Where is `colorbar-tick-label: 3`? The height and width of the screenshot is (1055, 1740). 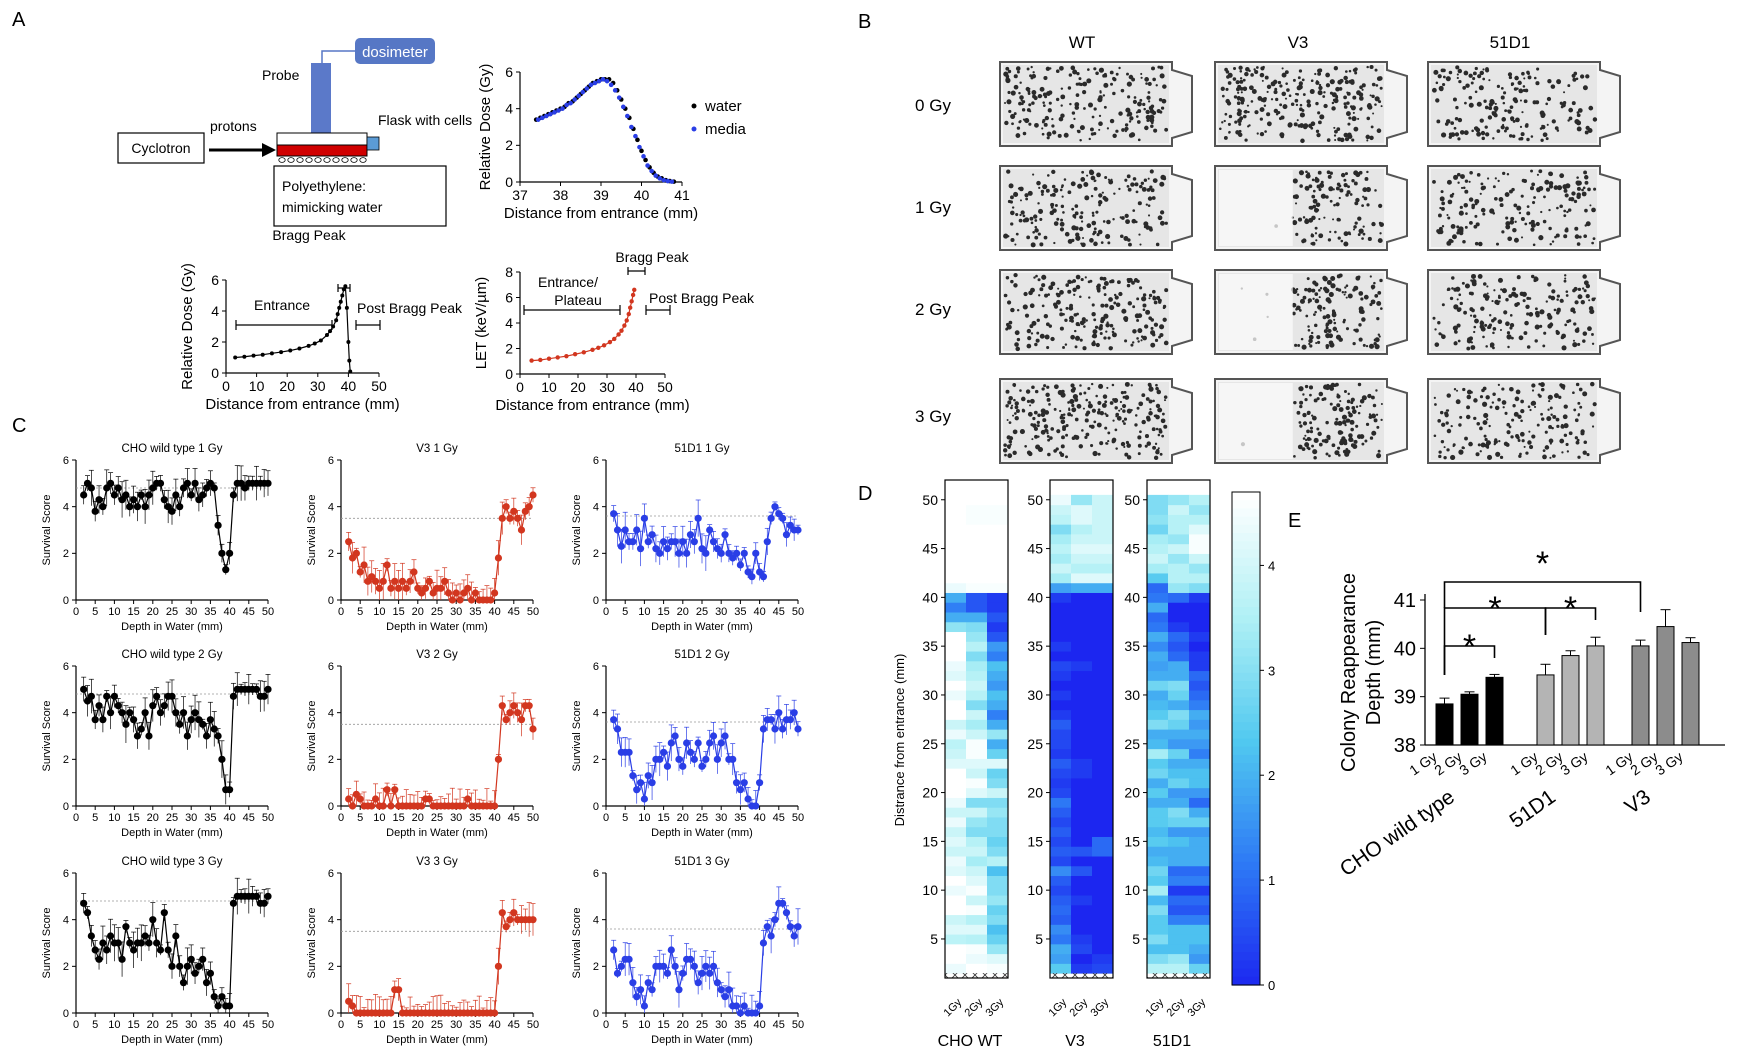 colorbar-tick-label: 3 is located at coordinates (1271, 670).